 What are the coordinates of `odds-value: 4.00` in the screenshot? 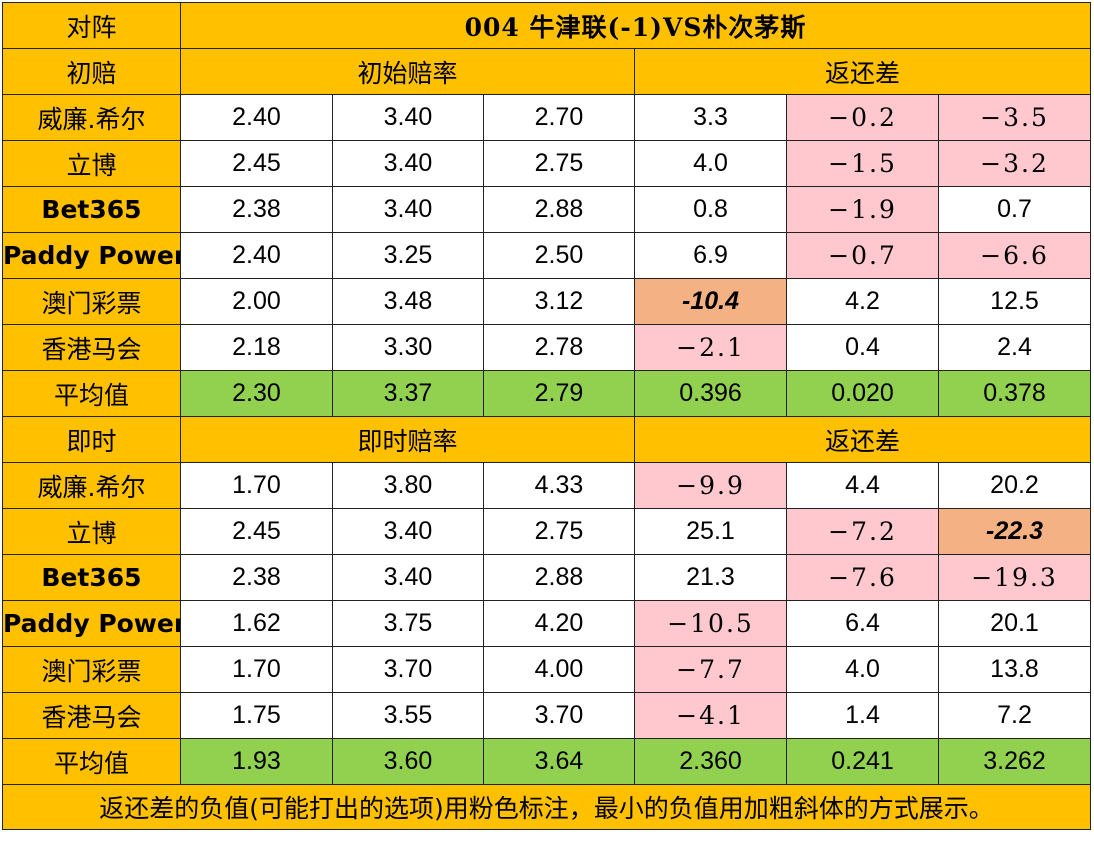 It's located at (559, 669).